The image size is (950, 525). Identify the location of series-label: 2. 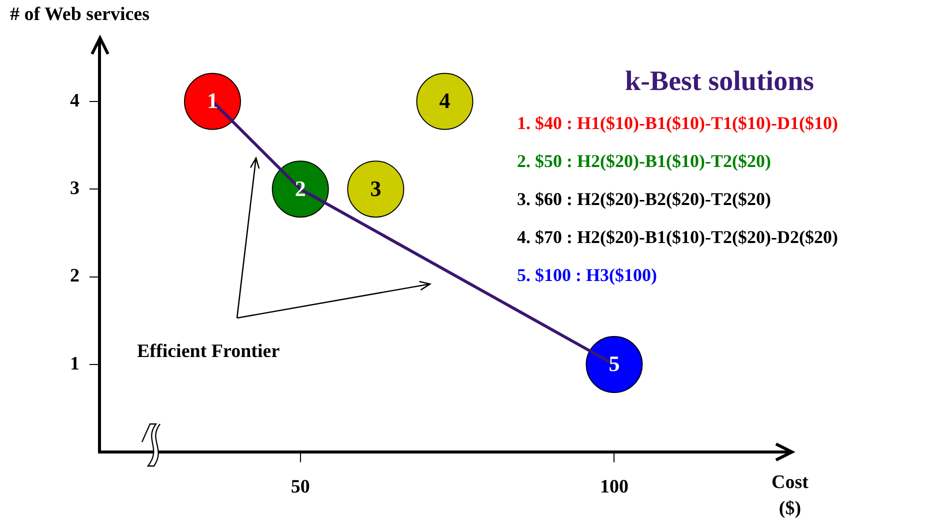
(300, 188).